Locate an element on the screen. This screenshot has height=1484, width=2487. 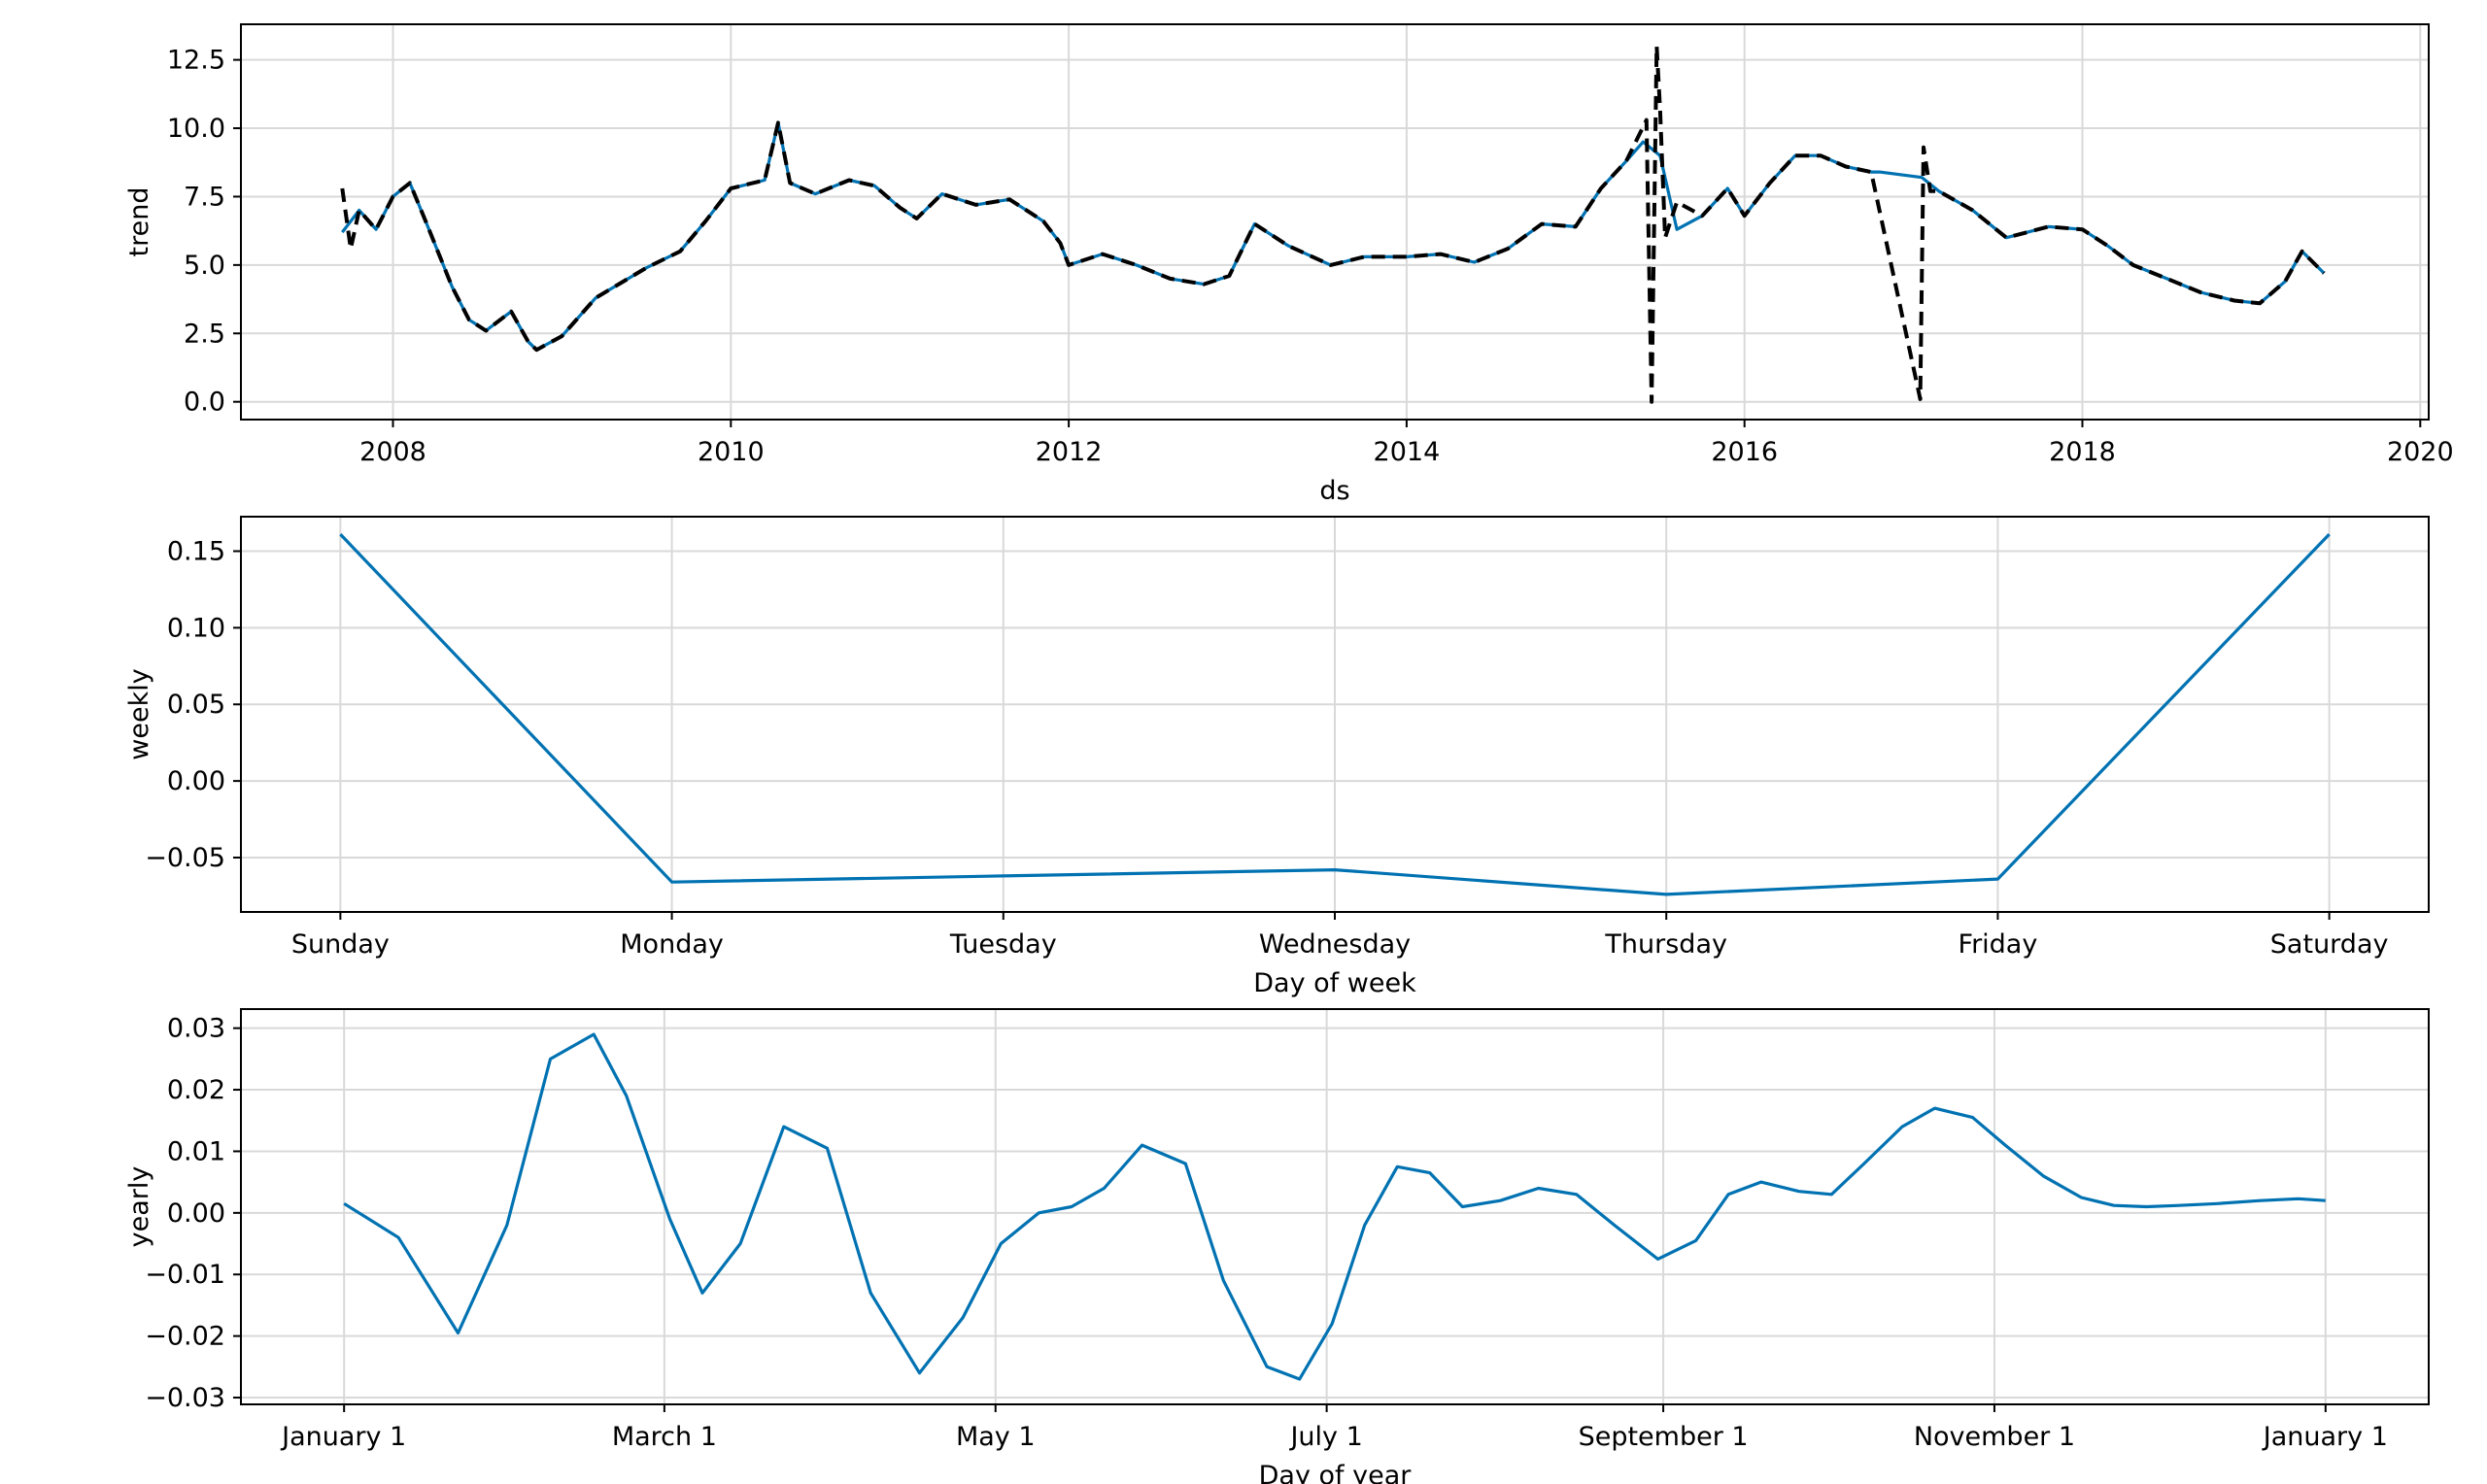
trend-fitted-line is located at coordinates (1333, 236).